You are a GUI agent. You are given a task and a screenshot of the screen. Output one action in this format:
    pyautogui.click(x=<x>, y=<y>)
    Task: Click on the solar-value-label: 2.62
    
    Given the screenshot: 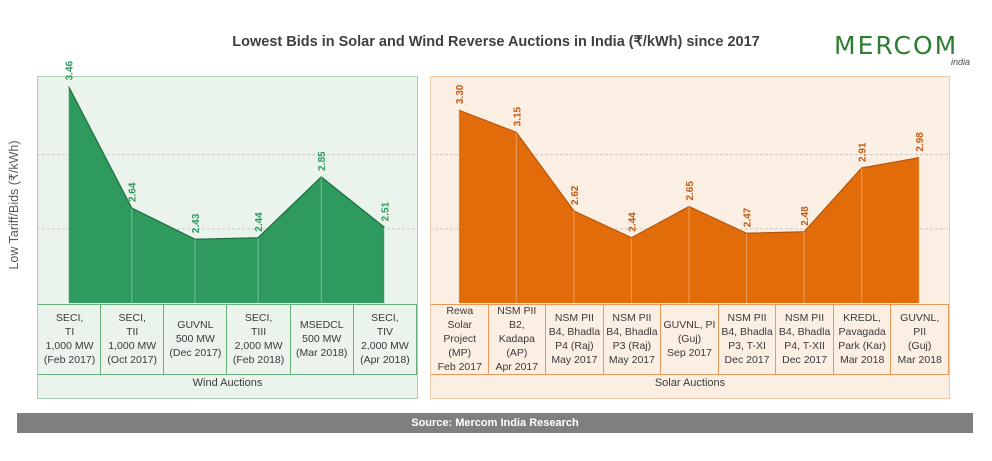 What is the action you would take?
    pyautogui.click(x=575, y=195)
    